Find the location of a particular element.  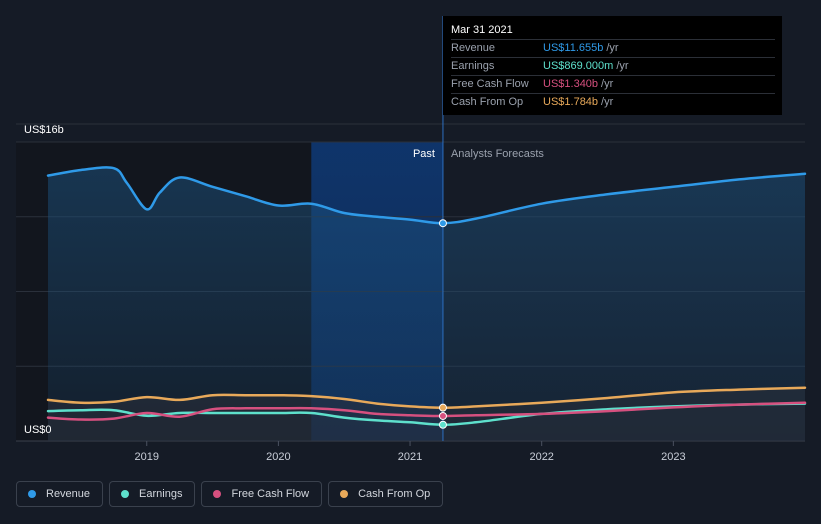

forecast-label: Analysts Forecasts is located at coordinates (497, 154).